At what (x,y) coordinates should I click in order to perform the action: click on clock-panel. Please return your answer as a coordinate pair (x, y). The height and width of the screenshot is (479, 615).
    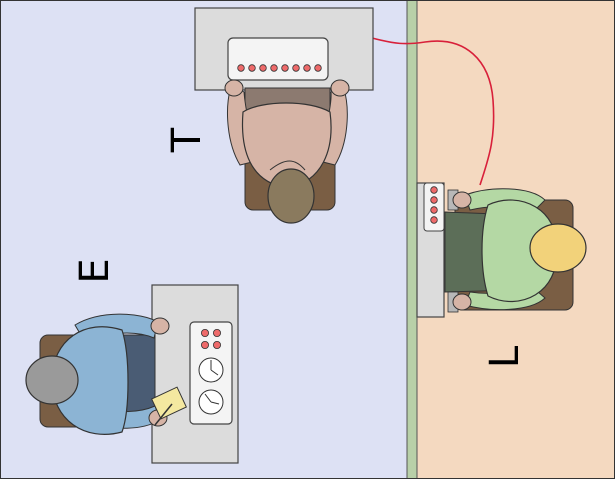
    Looking at the image, I should click on (211, 373).